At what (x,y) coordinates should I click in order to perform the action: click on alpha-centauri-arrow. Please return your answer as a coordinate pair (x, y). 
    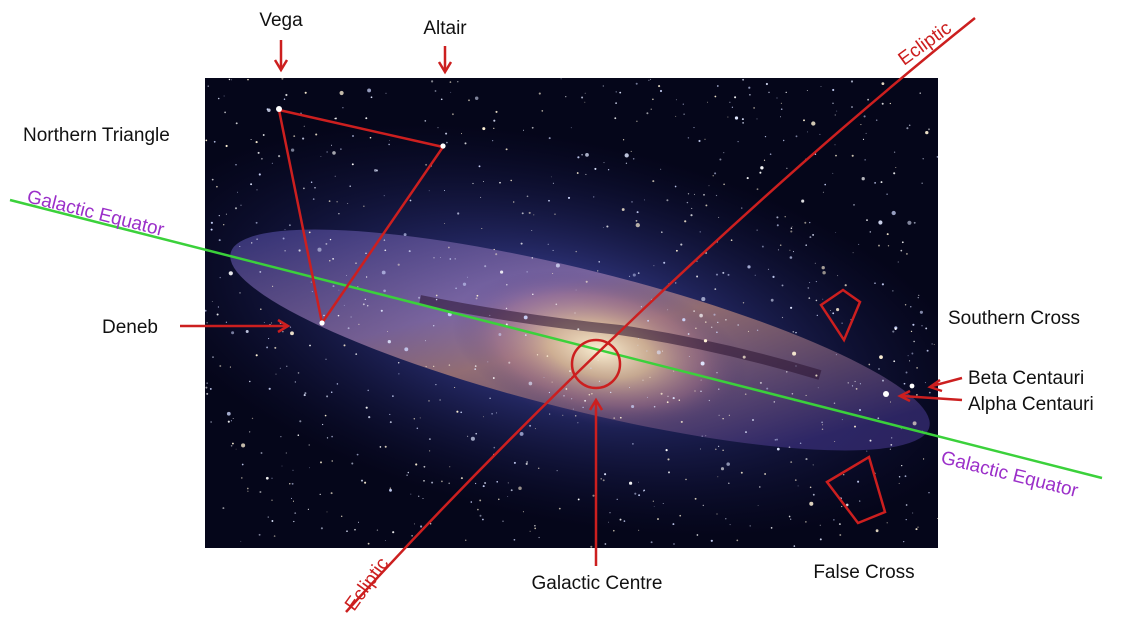
    Looking at the image, I should click on (930, 396).